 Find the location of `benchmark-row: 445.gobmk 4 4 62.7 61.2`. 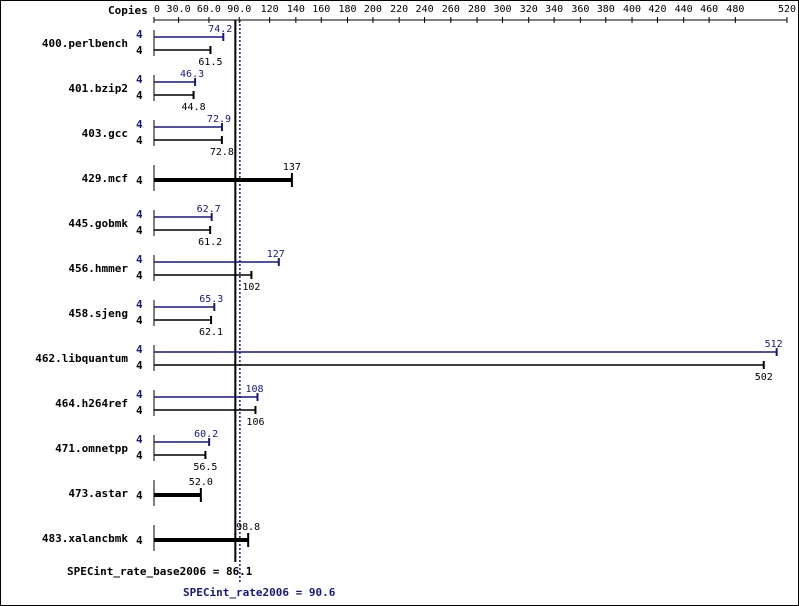

benchmark-row: 445.gobmk 4 4 62.7 61.2 is located at coordinates (145, 226).